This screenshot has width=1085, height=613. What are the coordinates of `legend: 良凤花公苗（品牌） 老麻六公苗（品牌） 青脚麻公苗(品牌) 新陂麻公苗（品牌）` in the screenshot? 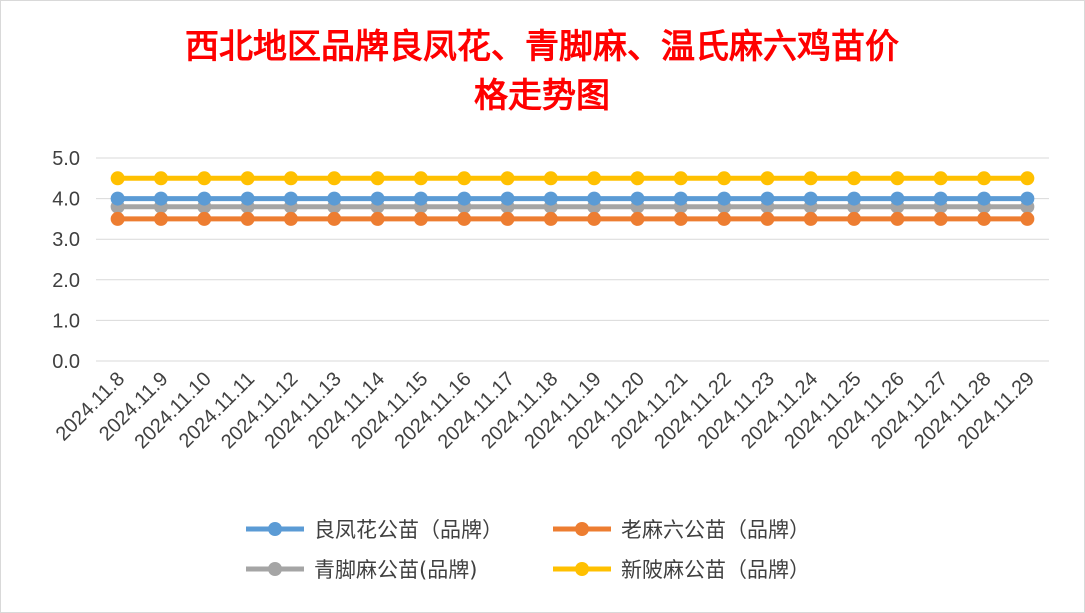 It's located at (528, 550).